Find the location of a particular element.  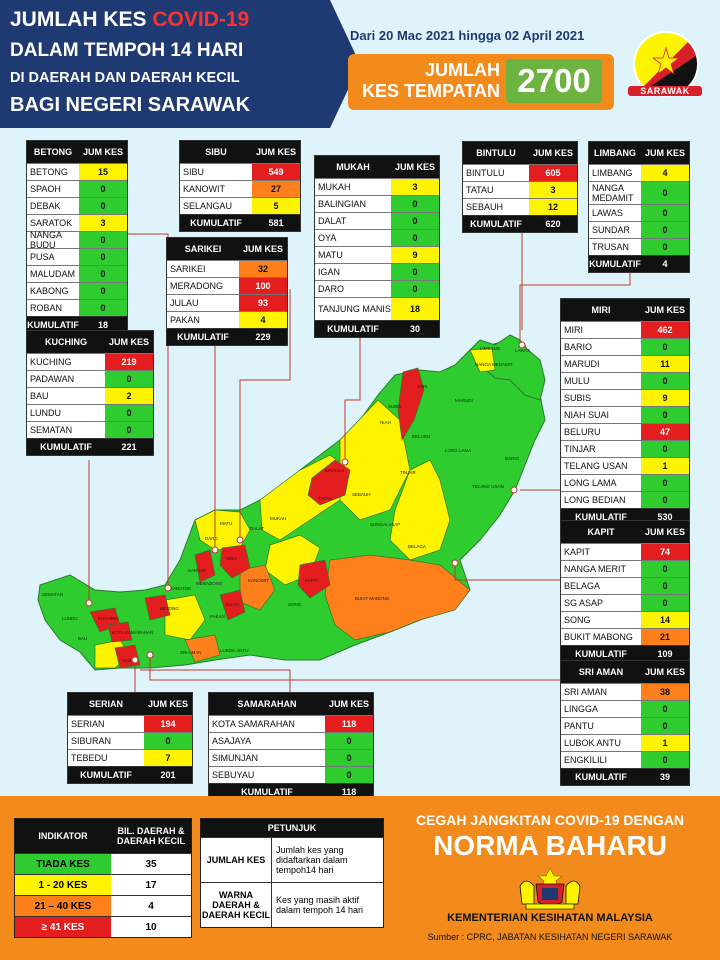

table-header: SIBU JUM KES is located at coordinates (240, 152).